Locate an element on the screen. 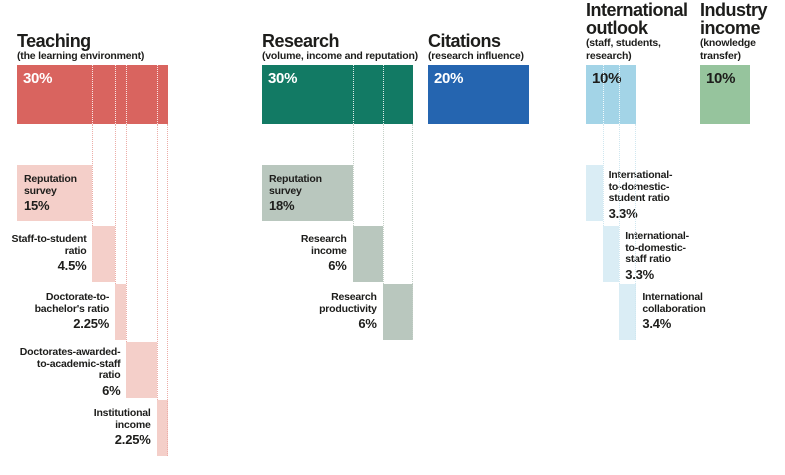 Image resolution: width=785 pixels, height=475 pixels. sub-metric-label-line: collaboration is located at coordinates (674, 308).